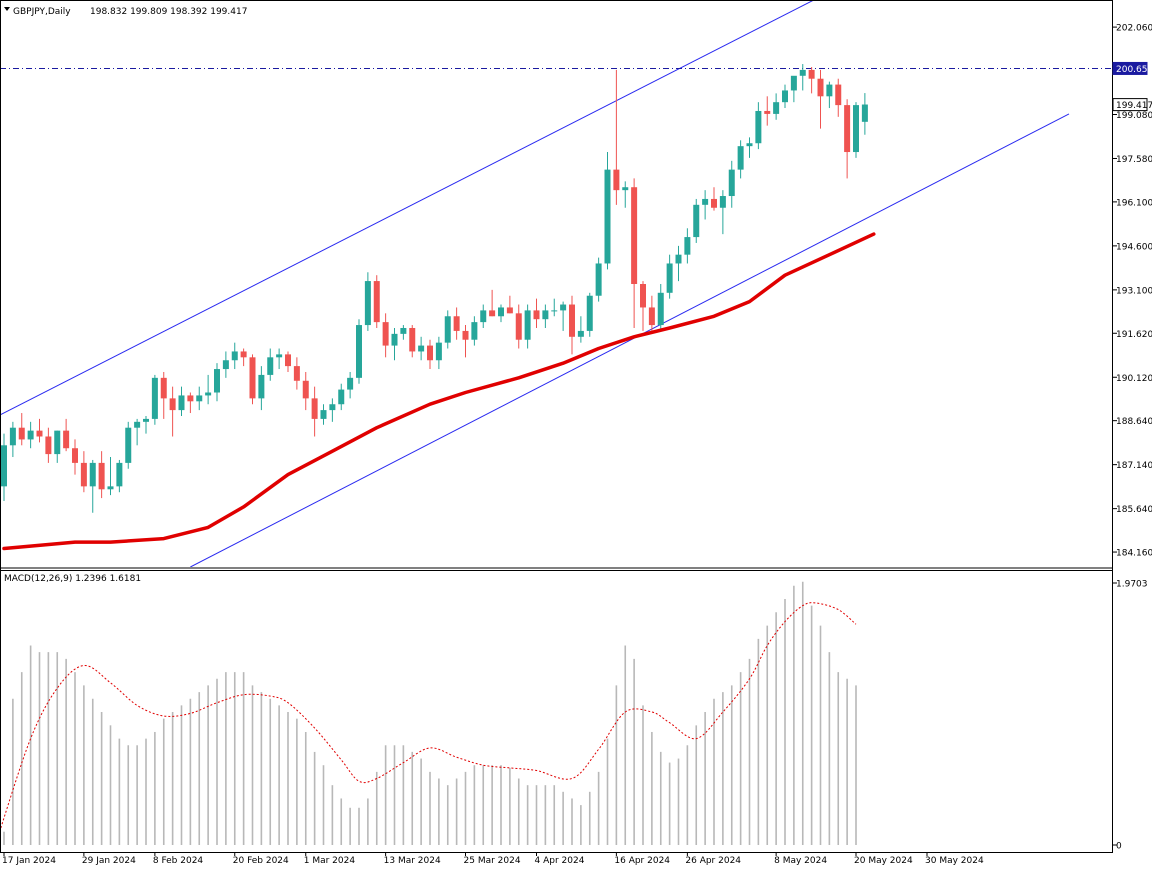  Describe the element at coordinates (1134, 106) in the screenshot. I see `last-price-tag-text: 199.417` at that location.